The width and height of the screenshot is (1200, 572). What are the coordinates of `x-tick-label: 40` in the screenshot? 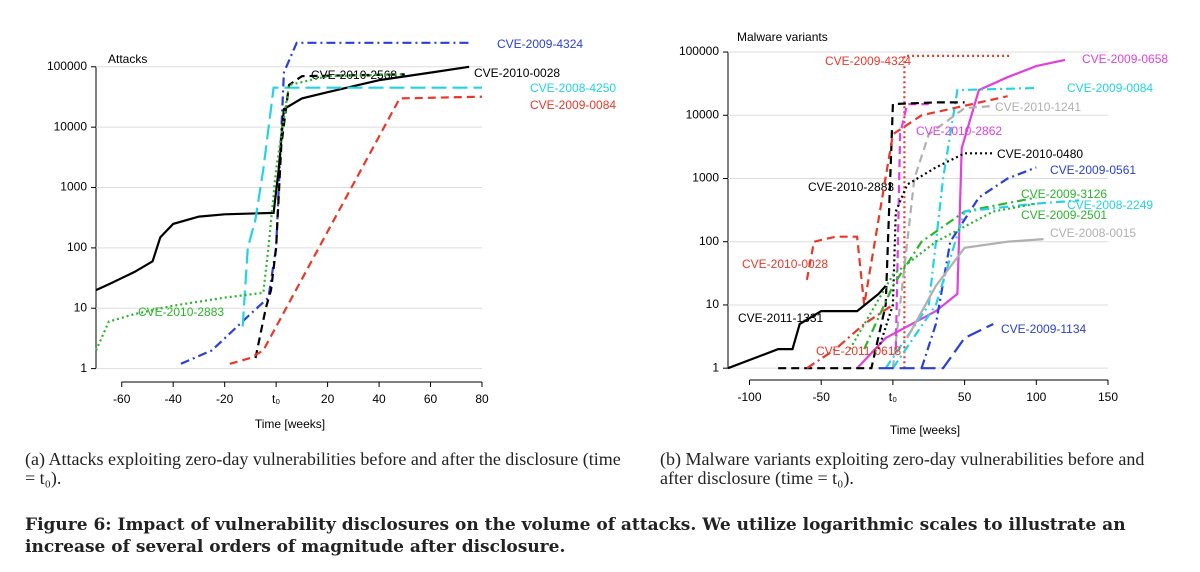 It's located at (379, 399).